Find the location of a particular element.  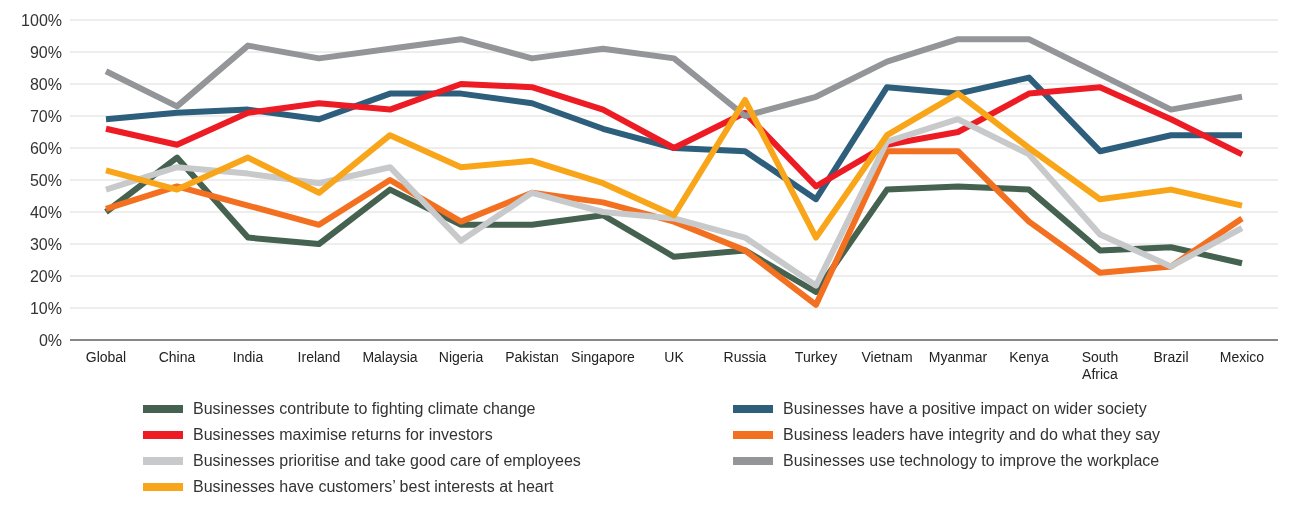

y-tick-label: 60% is located at coordinates (45, 148).